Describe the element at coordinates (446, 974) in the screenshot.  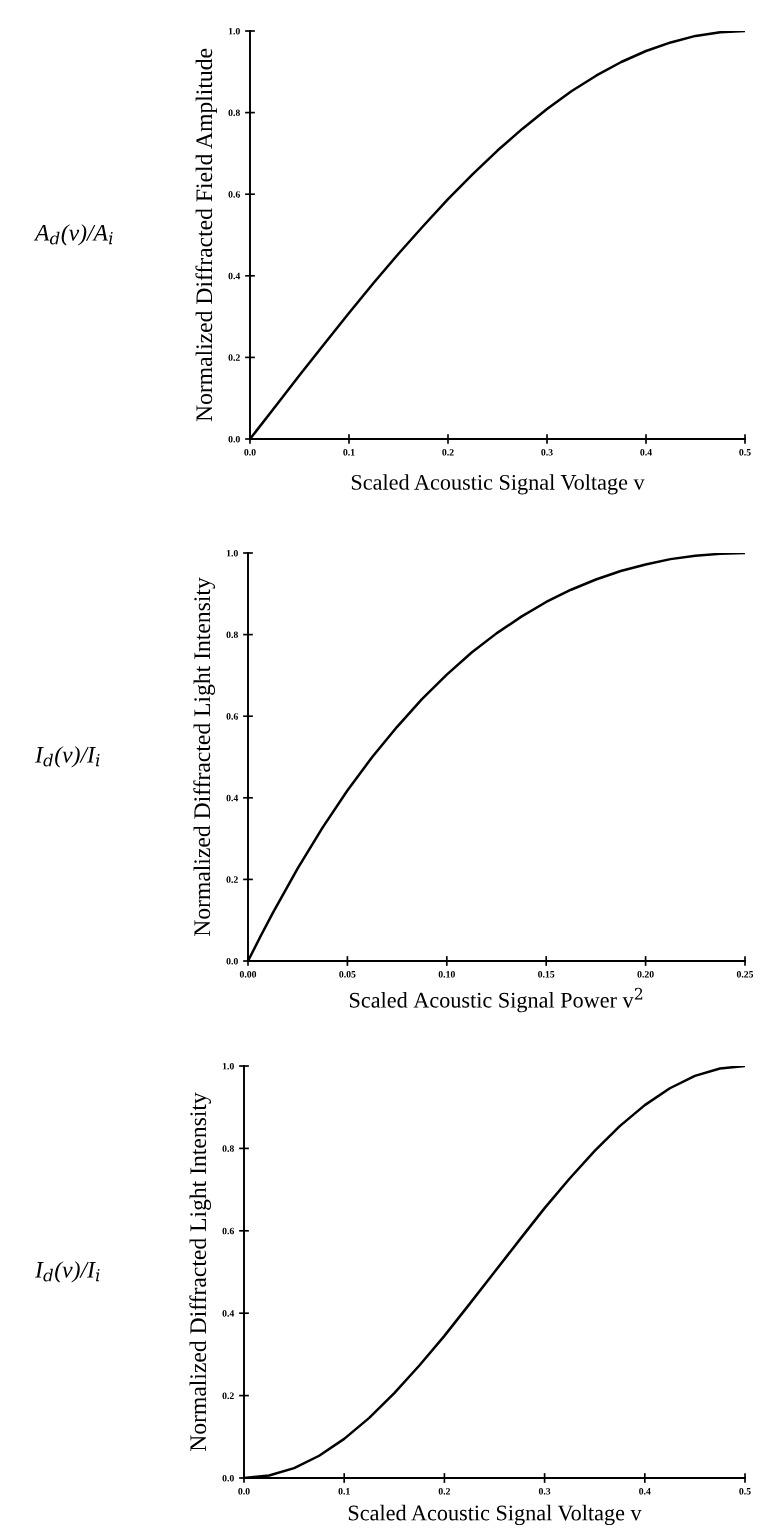
I see `x-tick-label: 0.10` at that location.